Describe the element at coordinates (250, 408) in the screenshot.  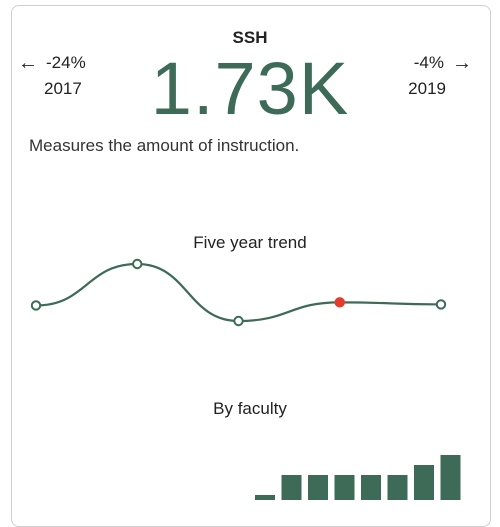
I see `faculty-title: By faculty` at that location.